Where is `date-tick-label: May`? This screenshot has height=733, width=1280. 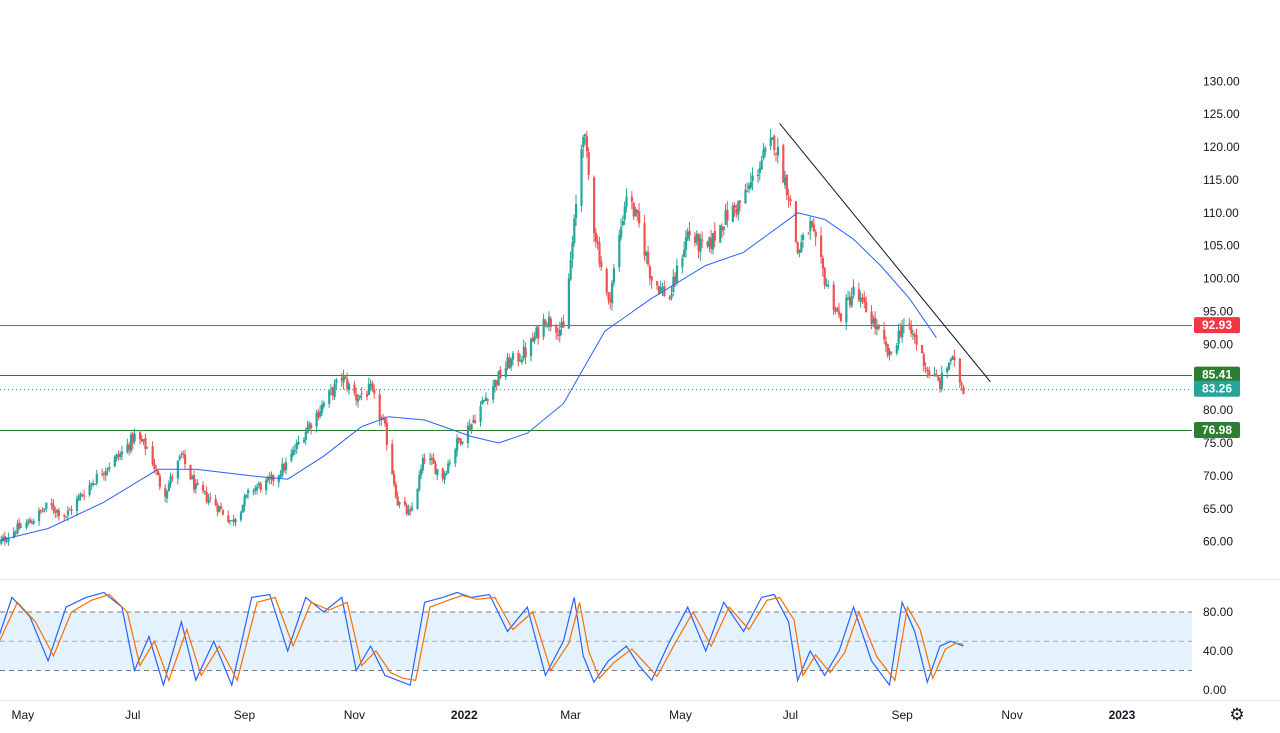
date-tick-label: May is located at coordinates (680, 715).